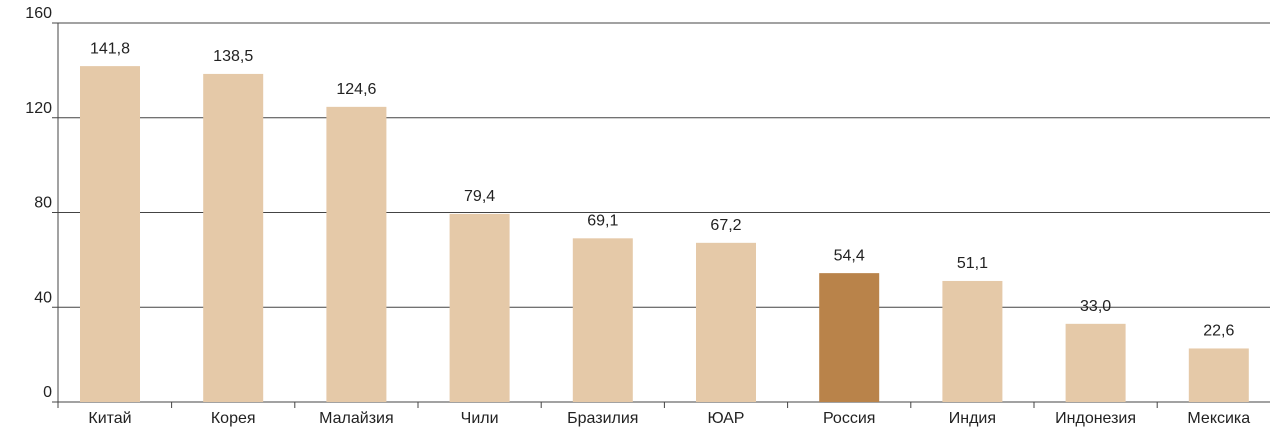 The image size is (1270, 428). I want to click on x-tick-label: Малайзия, so click(356, 418).